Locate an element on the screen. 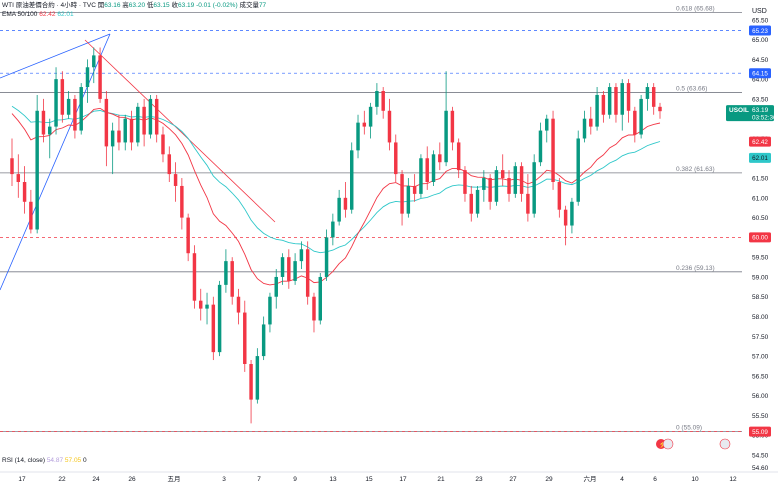  last-price-value: 63.19 is located at coordinates (760, 110).